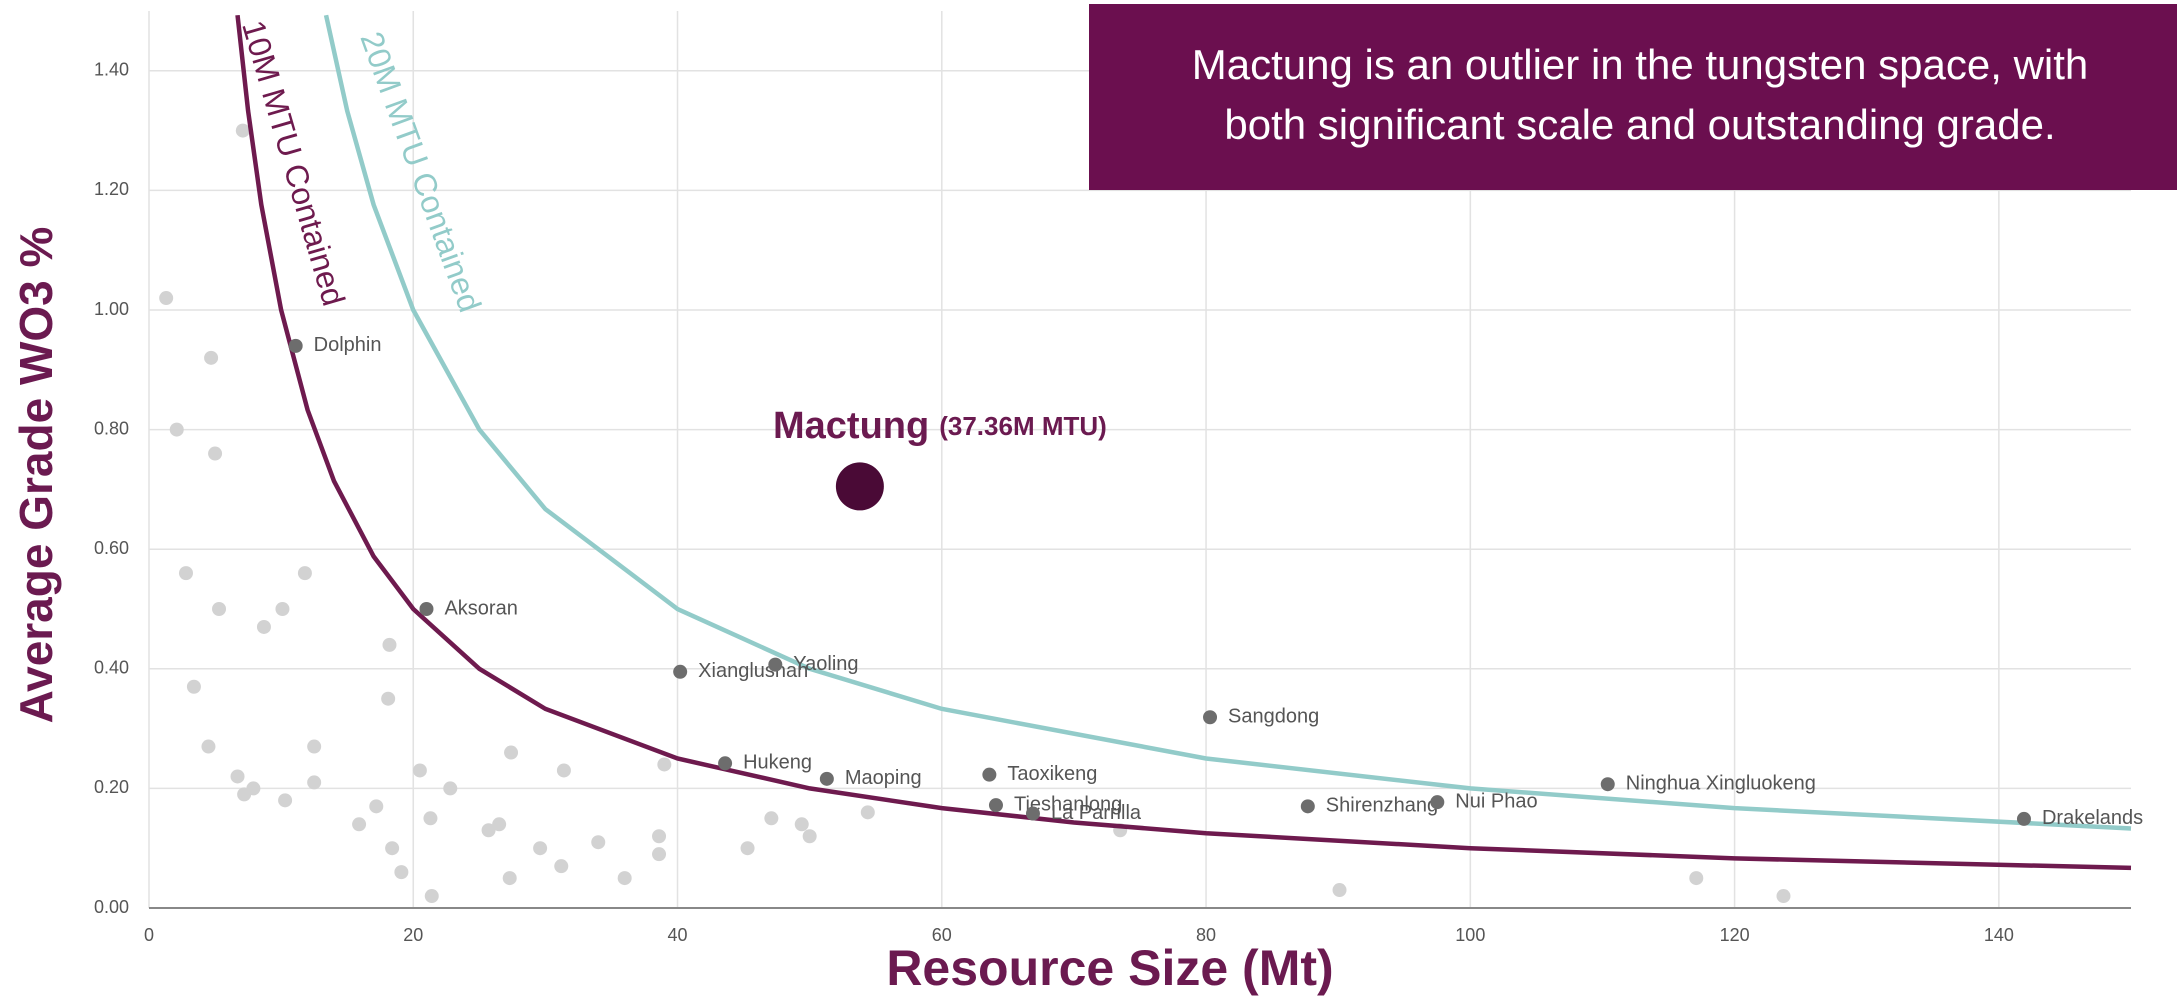  I want to click on y-tick-label: 0.00, so click(111, 907).